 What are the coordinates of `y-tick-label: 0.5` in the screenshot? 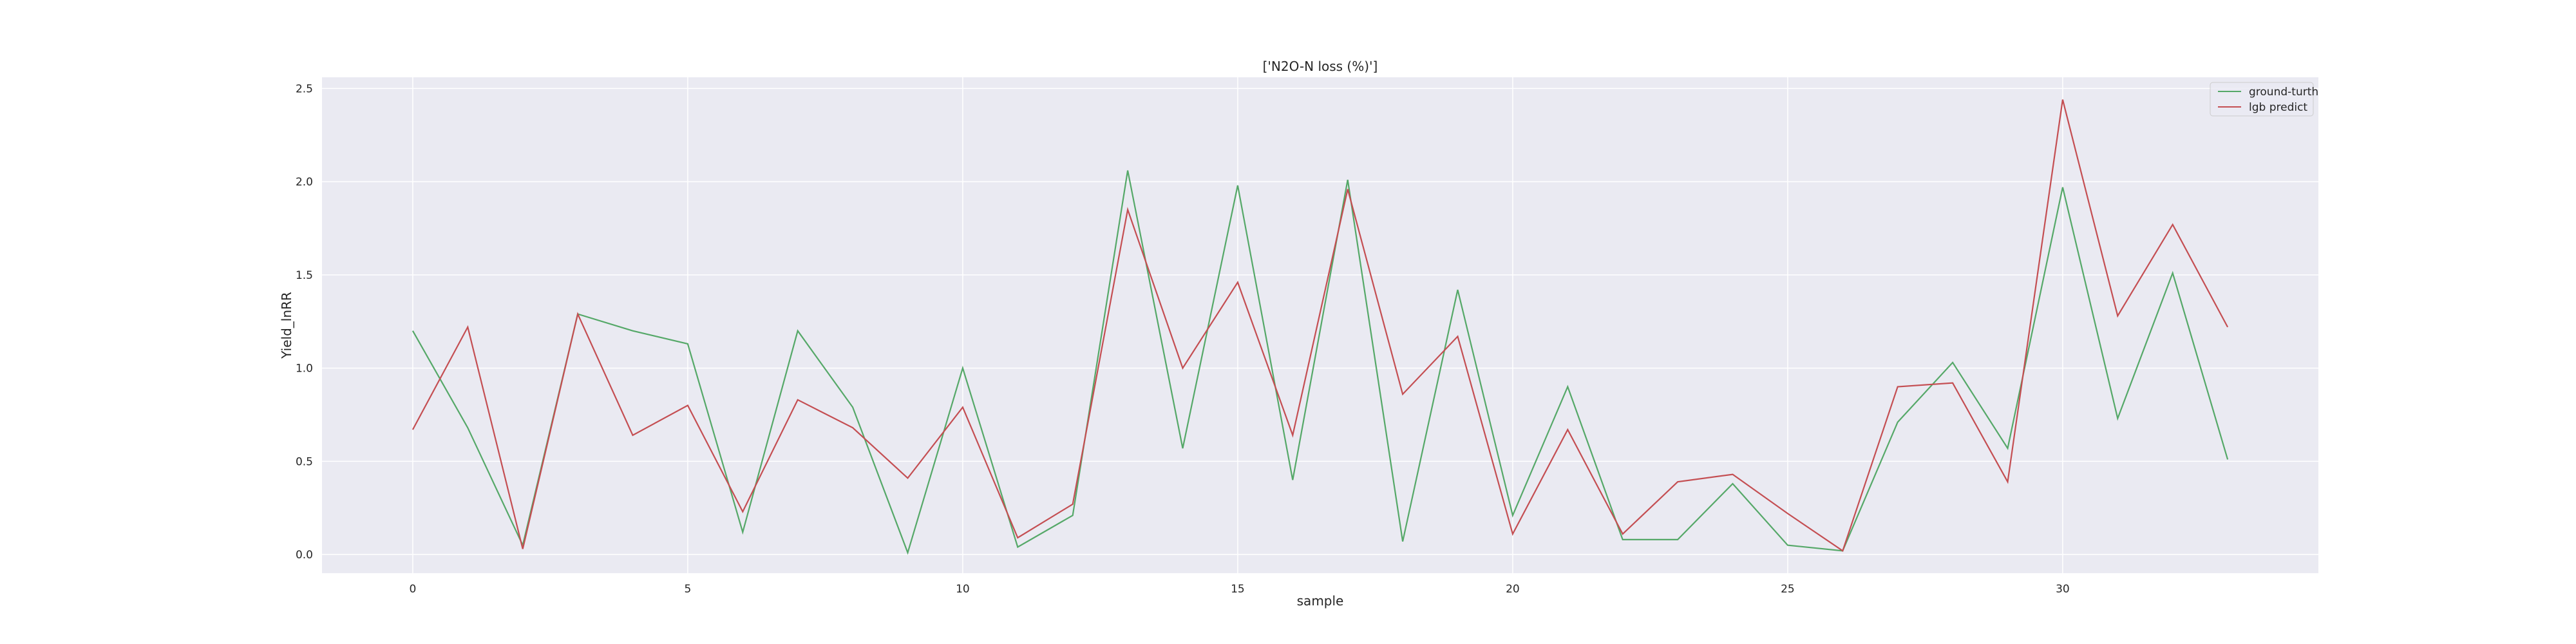 It's located at (304, 462).